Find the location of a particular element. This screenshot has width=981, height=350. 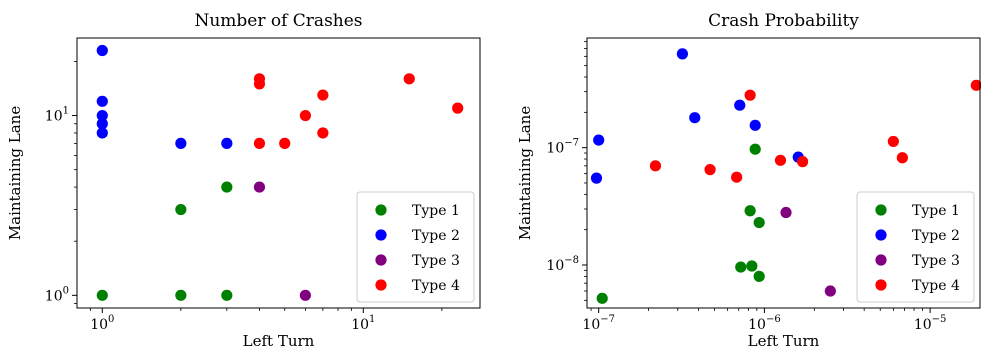

y-tick-label: 10¹ is located at coordinates (57, 115).